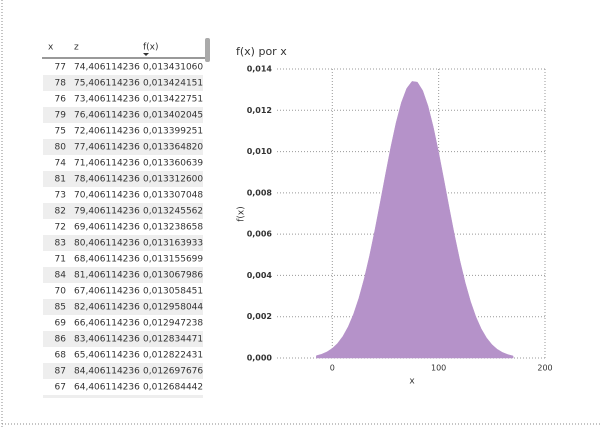 The image size is (602, 428). Describe the element at coordinates (173, 388) in the screenshot. I see `table-cell: 0,012684442` at that location.